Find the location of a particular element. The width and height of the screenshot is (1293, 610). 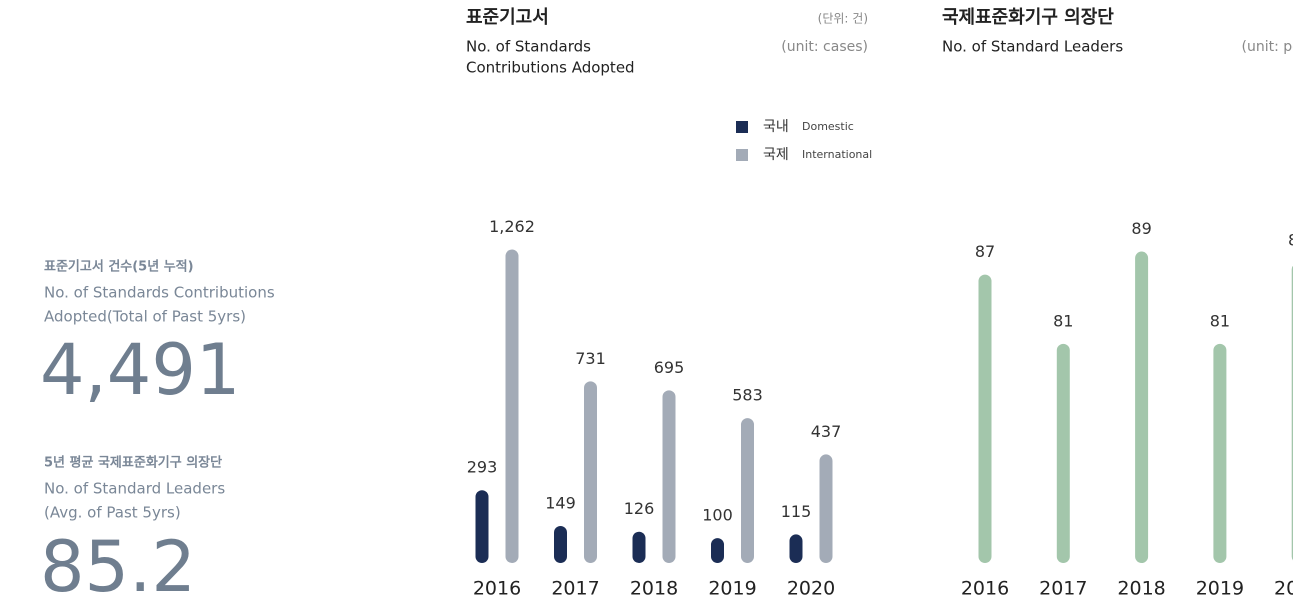

stat-label-en: No. of Standards Contributions is located at coordinates (159, 293).